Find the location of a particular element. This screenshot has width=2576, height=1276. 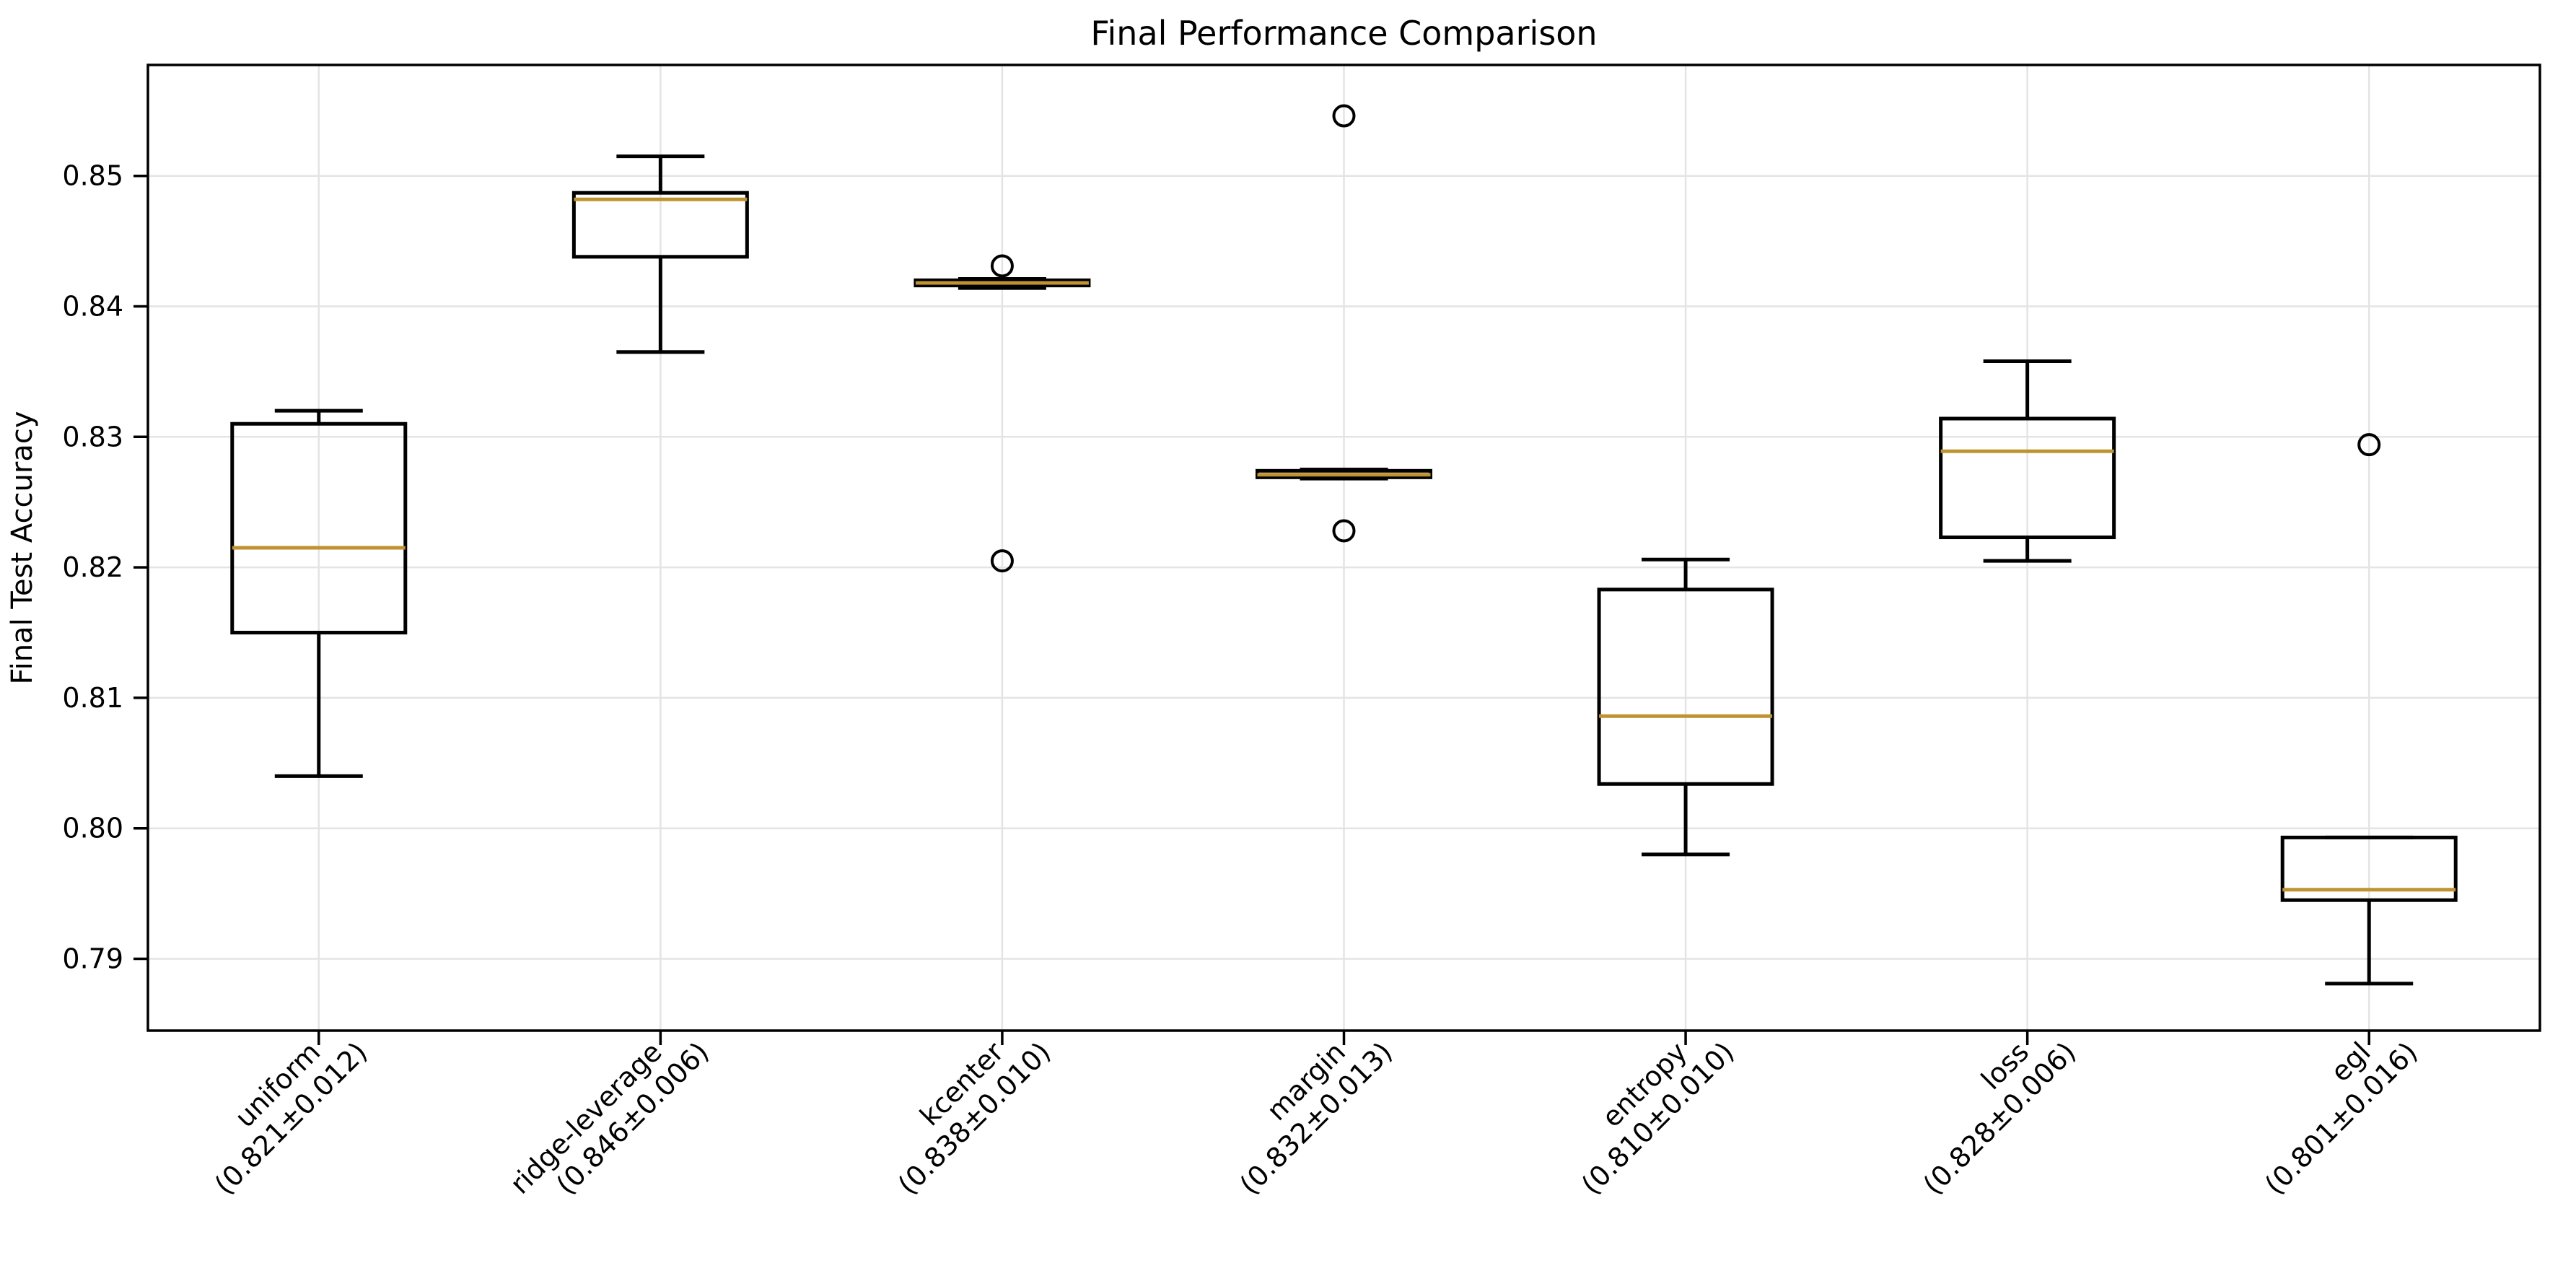

x-category-label-group: uniform(0.821±0.012) is located at coordinates (291, 1118).